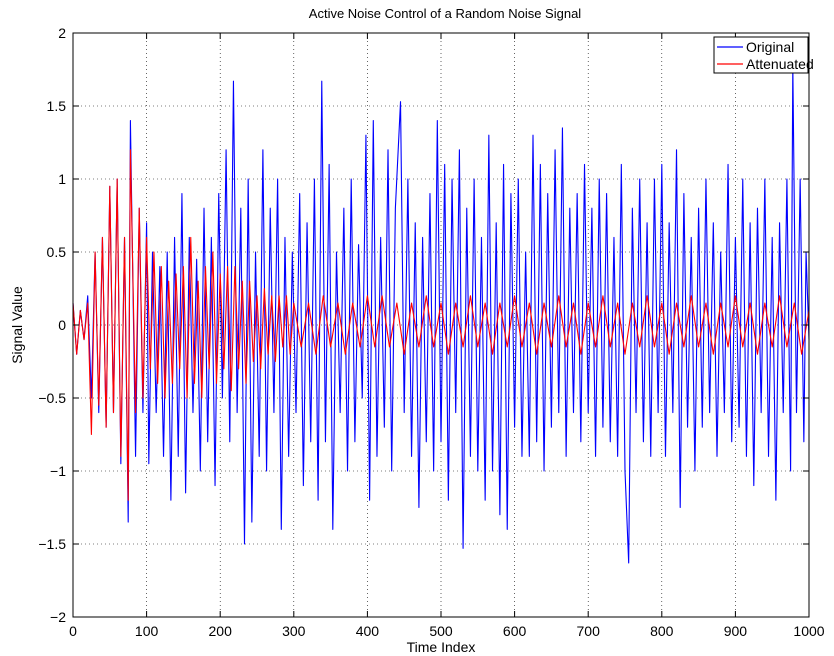 This screenshot has height=656, width=834. I want to click on y-tick-label: 0, so click(62, 325).